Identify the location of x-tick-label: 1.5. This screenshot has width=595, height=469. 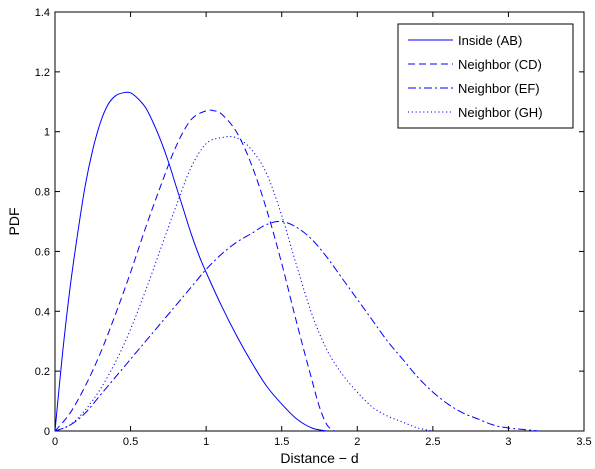
(281, 442).